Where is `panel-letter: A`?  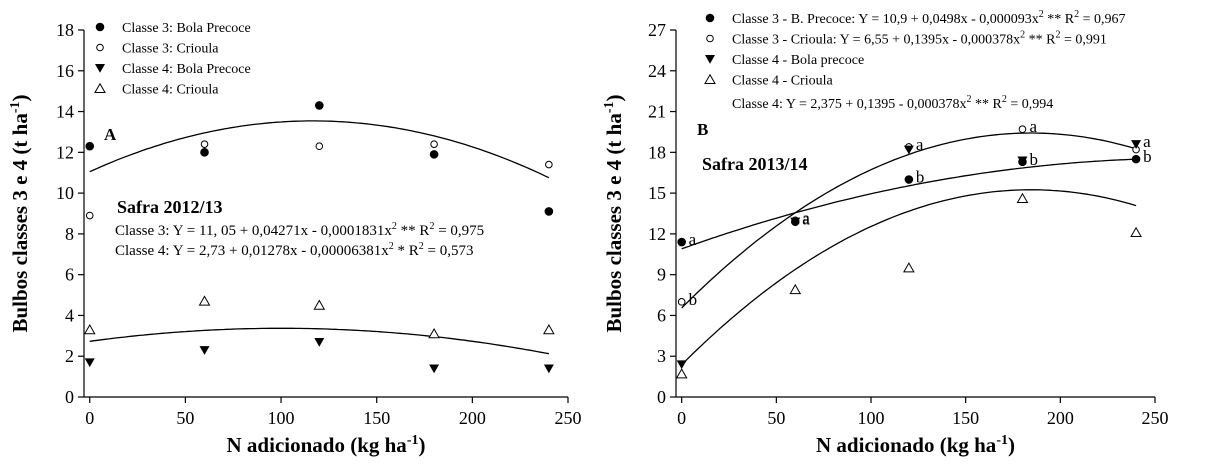 panel-letter: A is located at coordinates (110, 134).